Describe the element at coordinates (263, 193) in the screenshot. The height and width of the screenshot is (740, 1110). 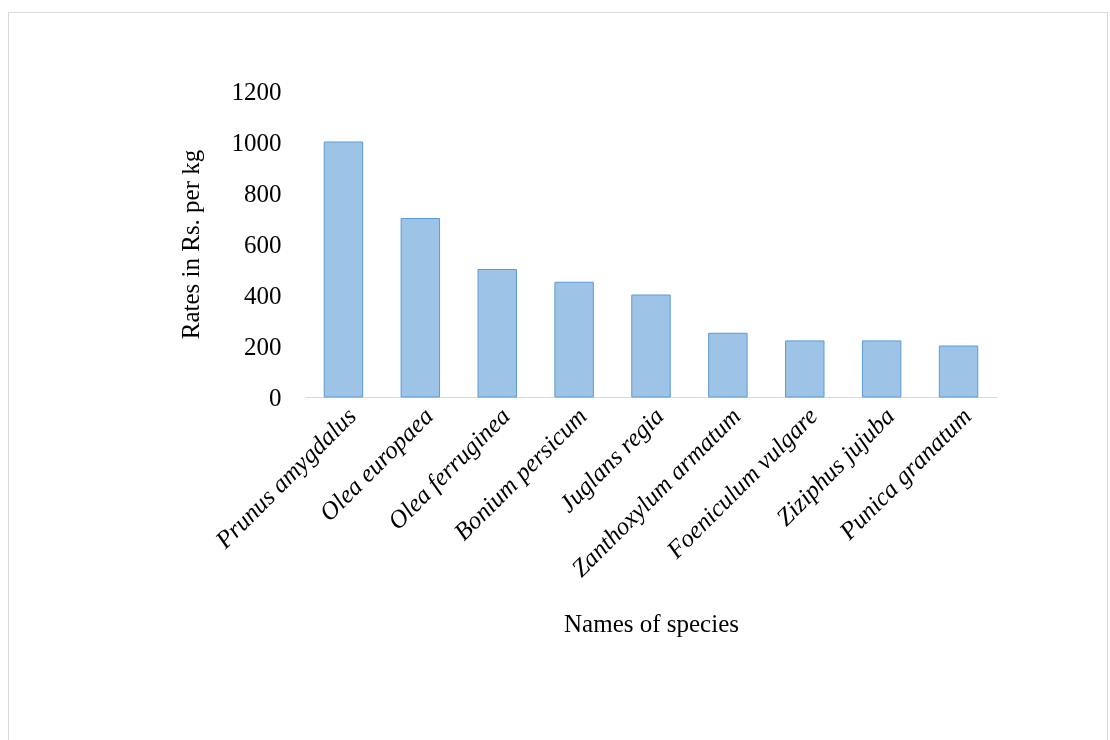
I see `y-tick-label: 800` at that location.